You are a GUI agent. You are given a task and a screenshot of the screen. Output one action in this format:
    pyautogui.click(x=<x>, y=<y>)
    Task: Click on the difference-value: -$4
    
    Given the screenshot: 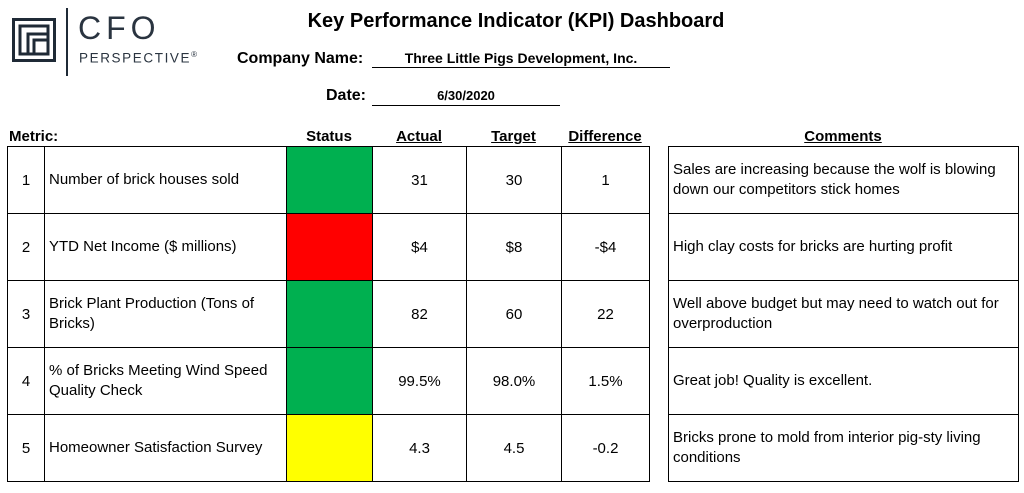 What is the action you would take?
    pyautogui.click(x=605, y=247)
    